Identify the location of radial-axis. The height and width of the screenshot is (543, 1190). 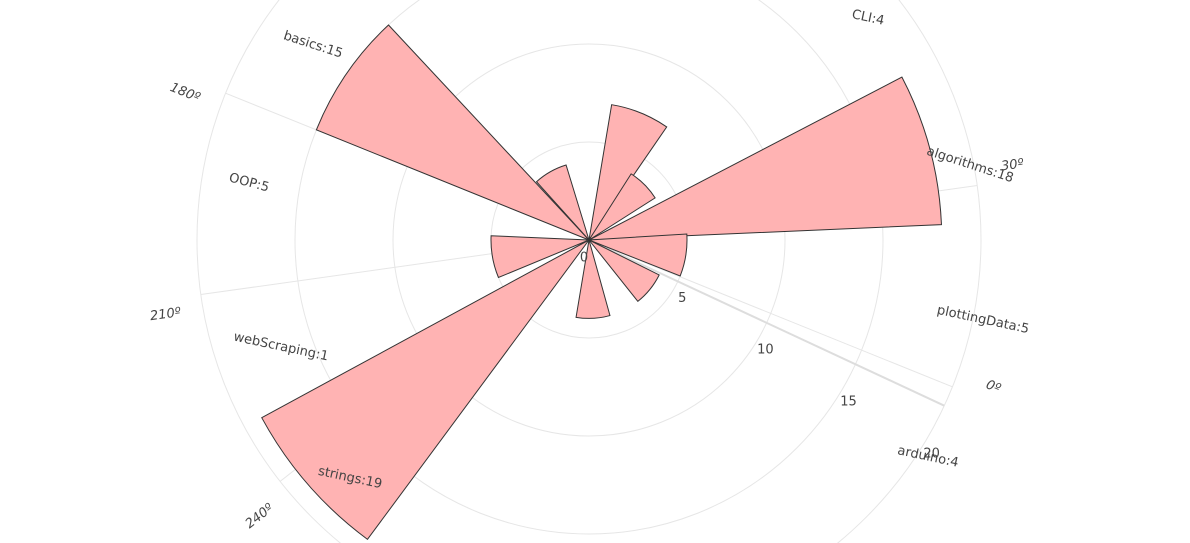
(766, 323).